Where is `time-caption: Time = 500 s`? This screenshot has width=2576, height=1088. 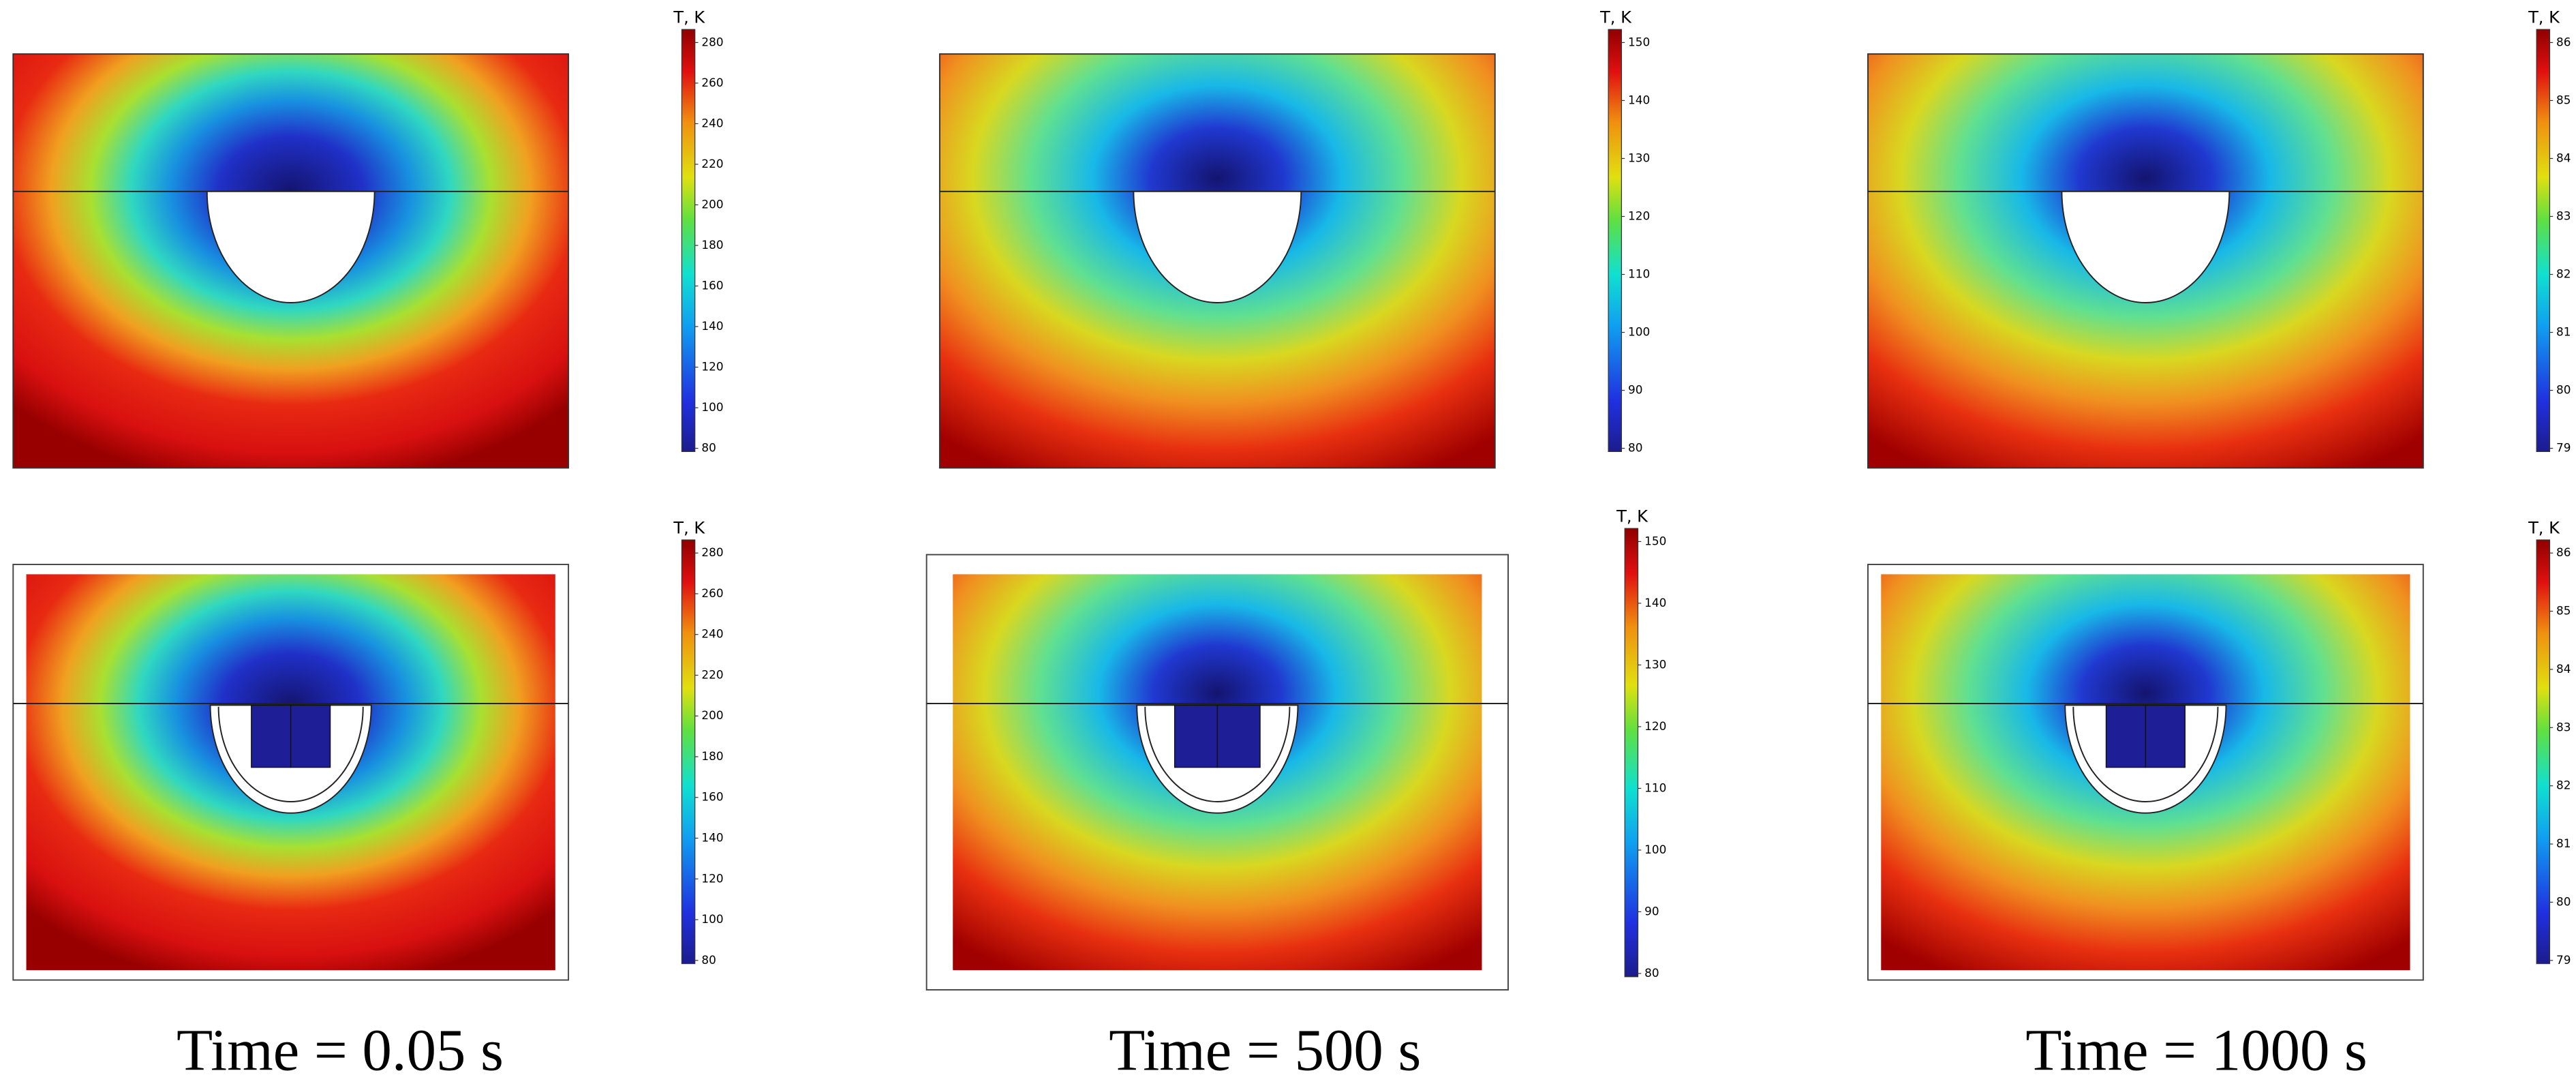
time-caption: Time = 500 s is located at coordinates (1265, 1050).